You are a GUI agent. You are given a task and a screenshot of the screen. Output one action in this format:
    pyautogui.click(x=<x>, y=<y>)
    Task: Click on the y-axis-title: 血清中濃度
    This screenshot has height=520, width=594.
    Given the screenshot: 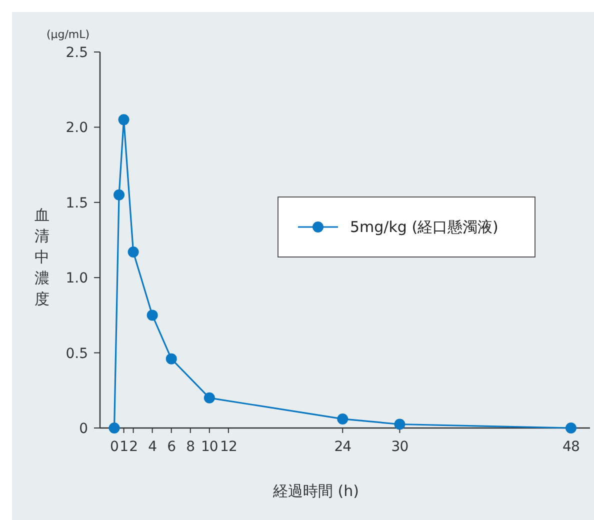 What is the action you would take?
    pyautogui.click(x=42, y=257)
    